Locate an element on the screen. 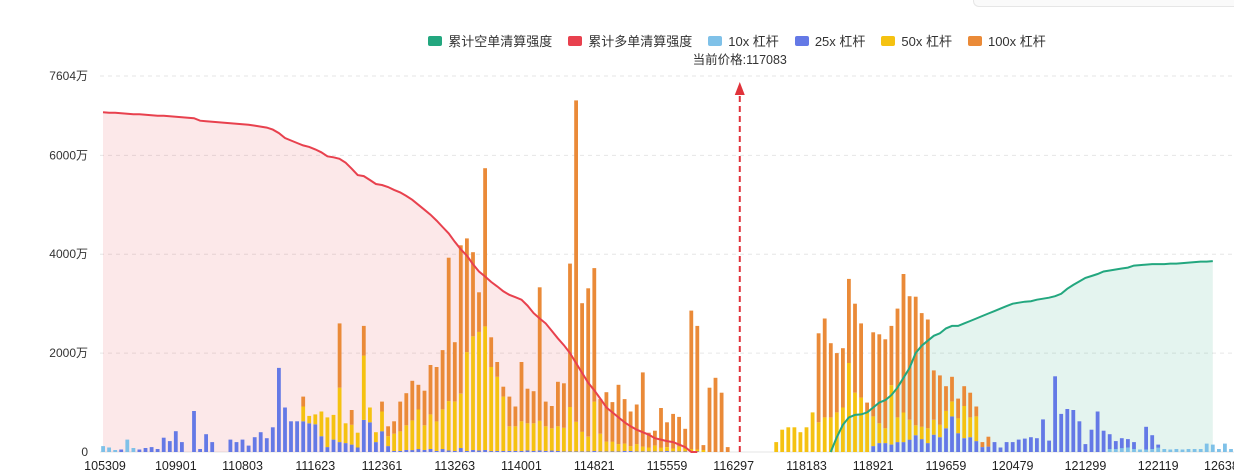 The height and width of the screenshot is (475, 1234). legend-item-short-cum: 累计空单清算强度 is located at coordinates (490, 40).